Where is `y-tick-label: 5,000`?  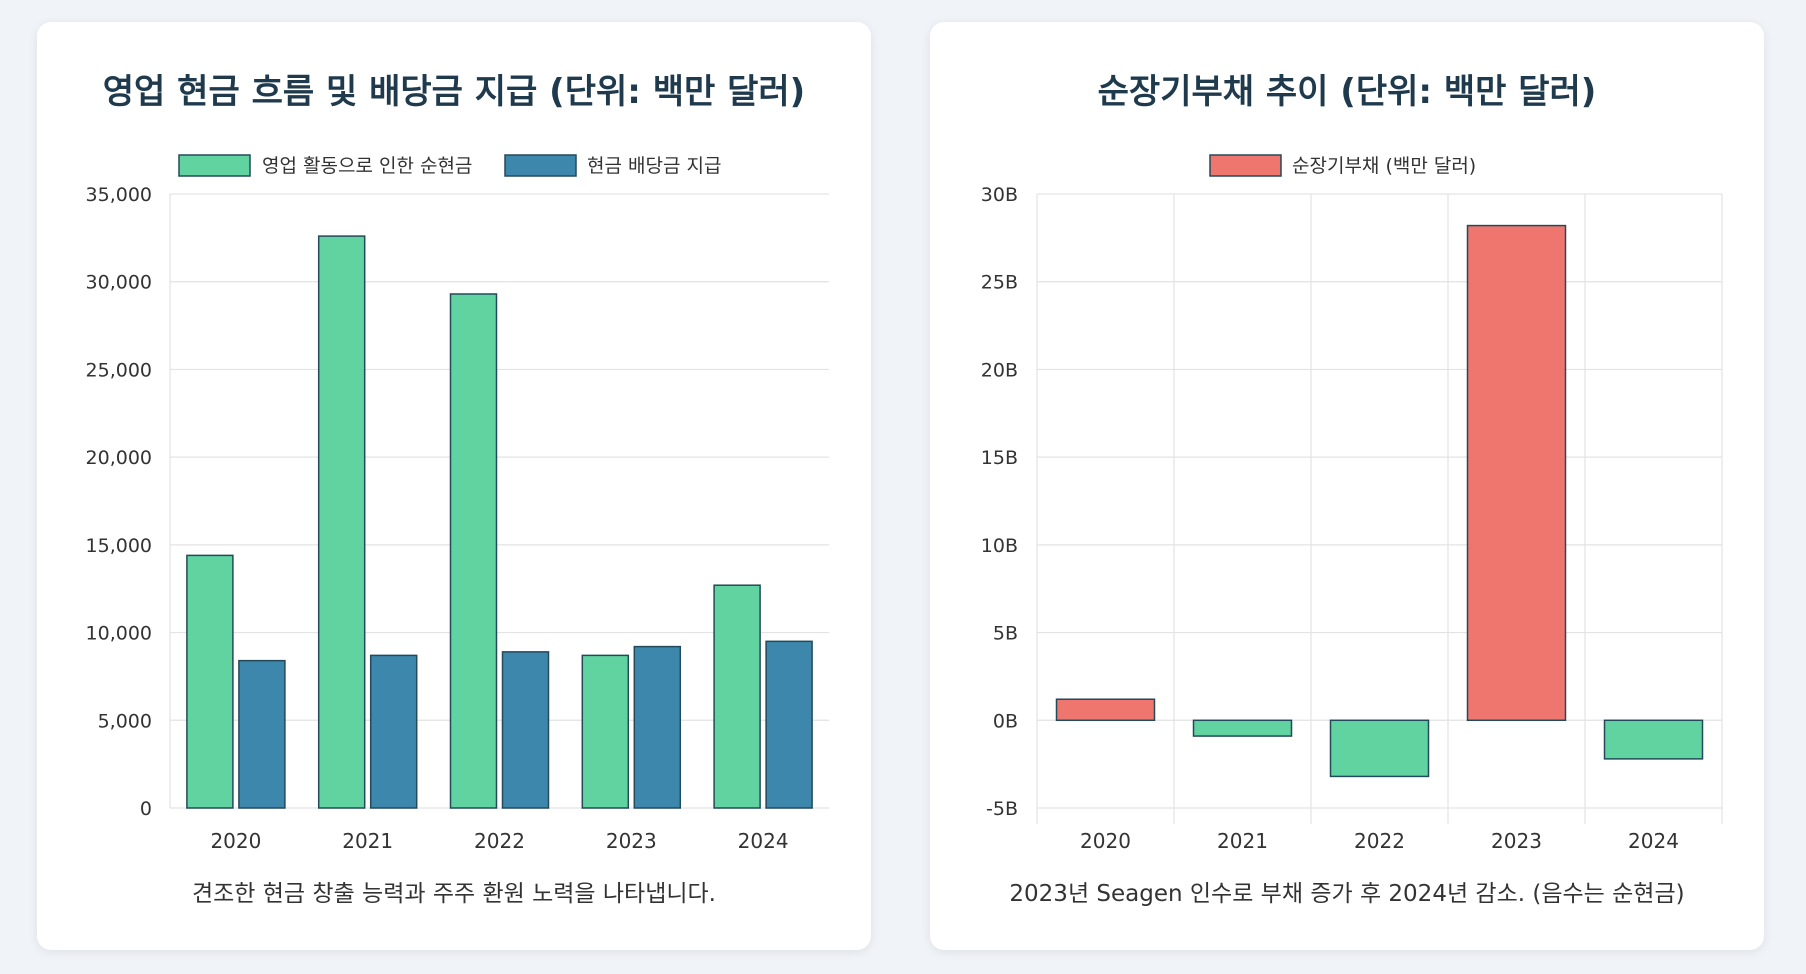
y-tick-label: 5,000 is located at coordinates (125, 721).